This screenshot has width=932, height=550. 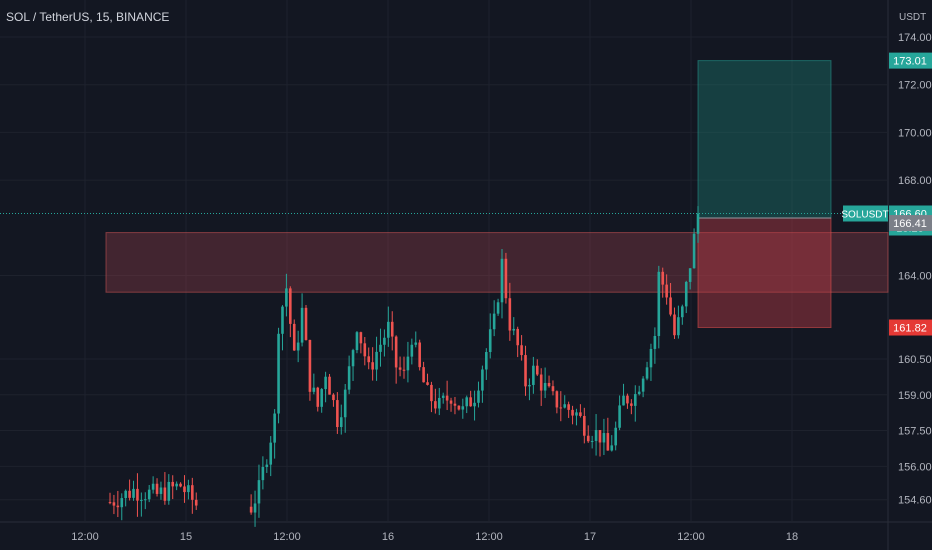 I want to click on stop-price-badge: 161.82, so click(x=910, y=329).